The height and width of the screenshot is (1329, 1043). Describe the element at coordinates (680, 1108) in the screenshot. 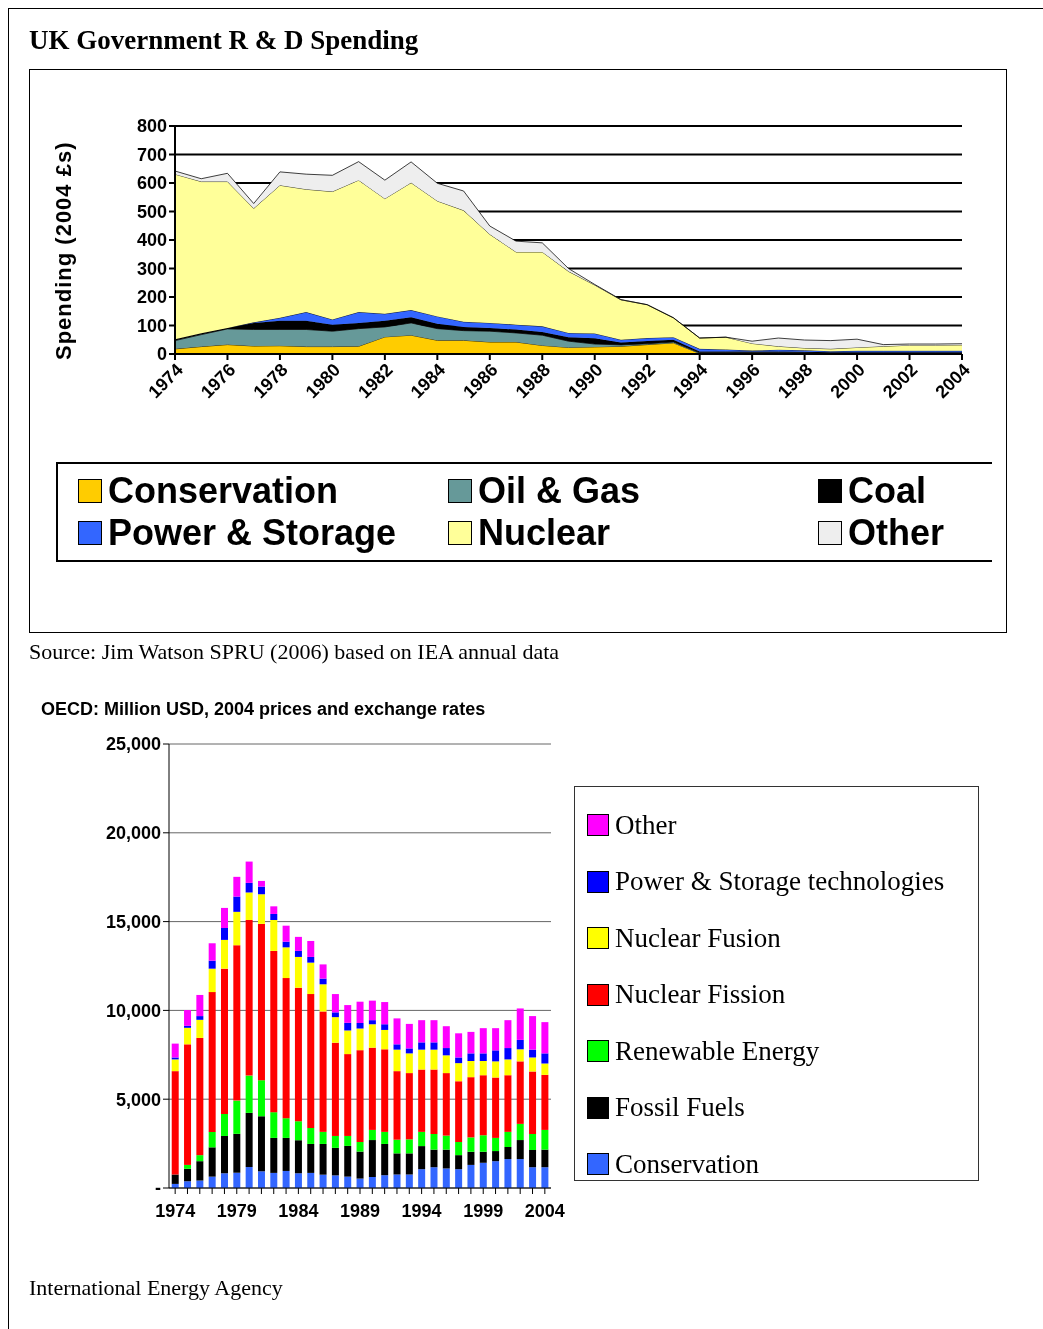

I see `legend-label: Fossil Fuels` at that location.